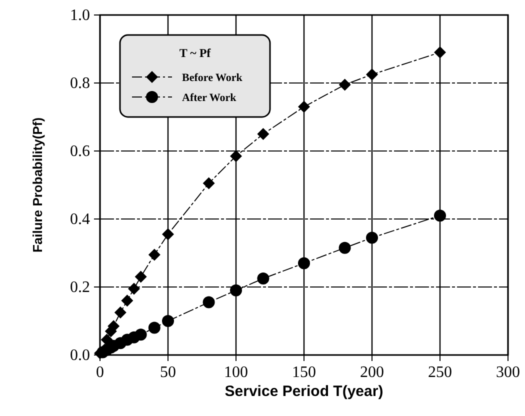 The image size is (525, 416). Describe the element at coordinates (195, 53) in the screenshot. I see `legend-title: T ~ Pf` at that location.